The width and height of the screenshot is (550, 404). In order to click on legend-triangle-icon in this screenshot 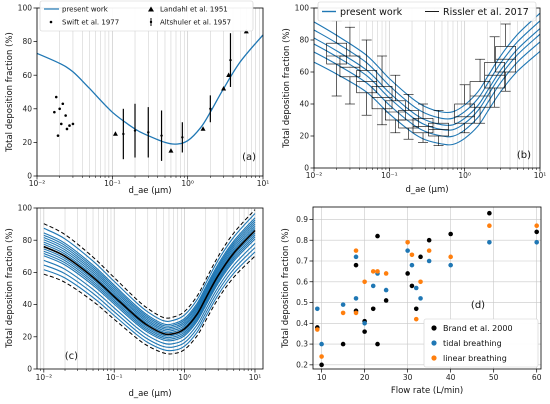, I will do `click(151, 9)`.